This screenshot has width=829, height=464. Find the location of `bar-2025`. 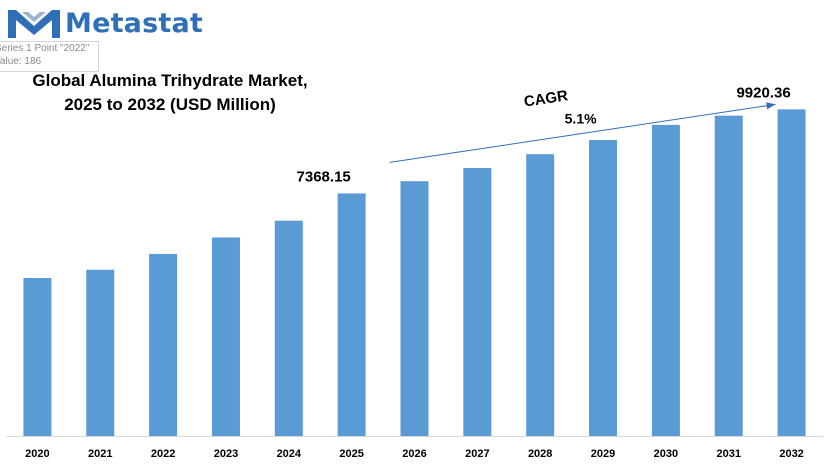

bar-2025 is located at coordinates (351, 314).